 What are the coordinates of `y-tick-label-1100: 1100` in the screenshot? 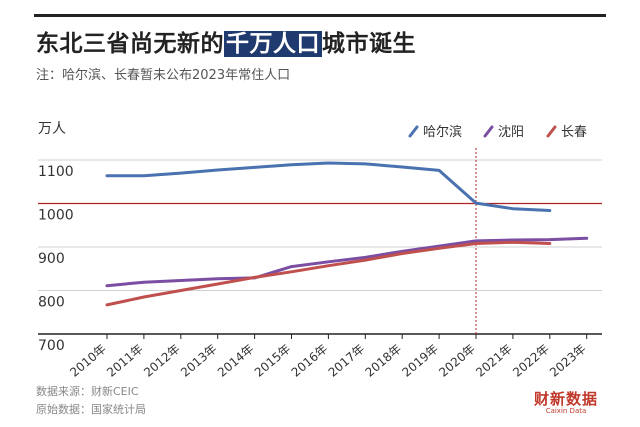 It's located at (56, 172).